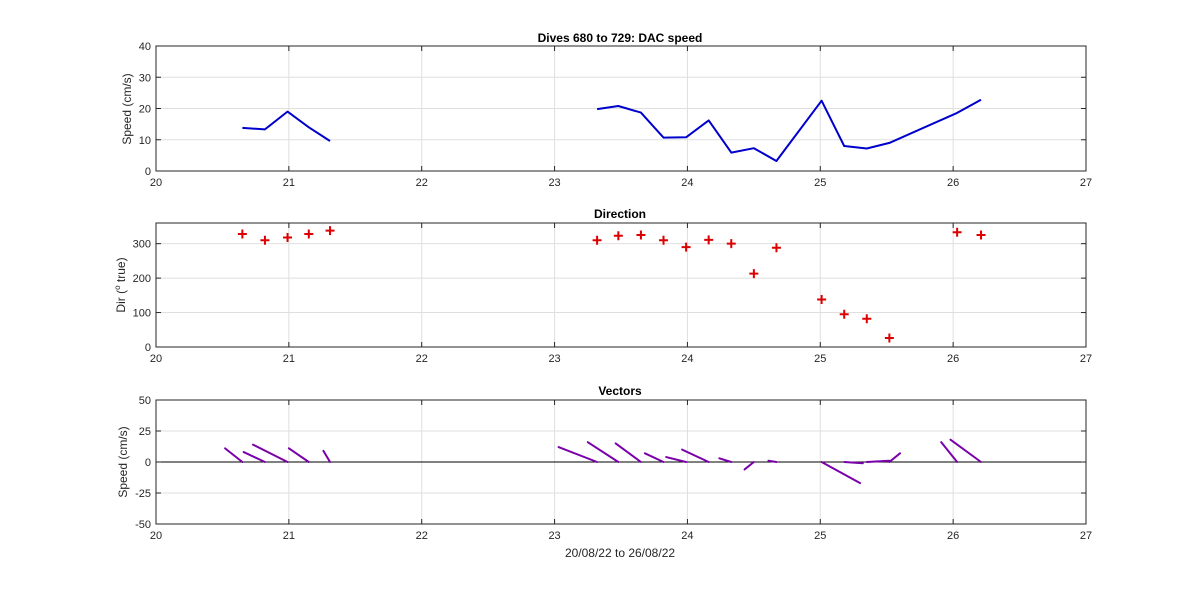  Describe the element at coordinates (953, 359) in the screenshot. I see `direction-xtick-label: 26` at that location.